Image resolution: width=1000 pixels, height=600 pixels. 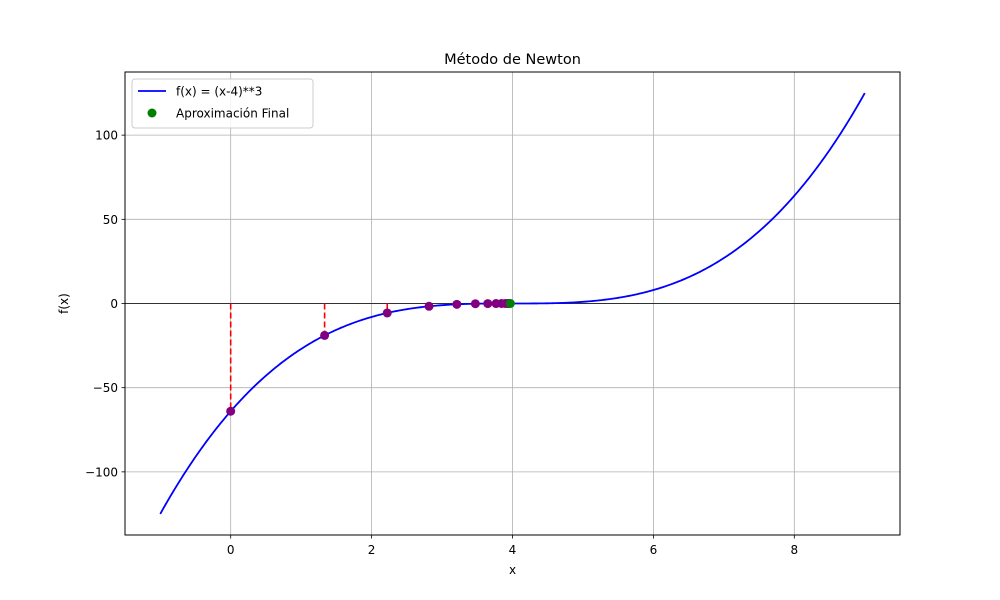 What do you see at coordinates (114, 304) in the screenshot?
I see `y-tick-label: 0` at bounding box center [114, 304].